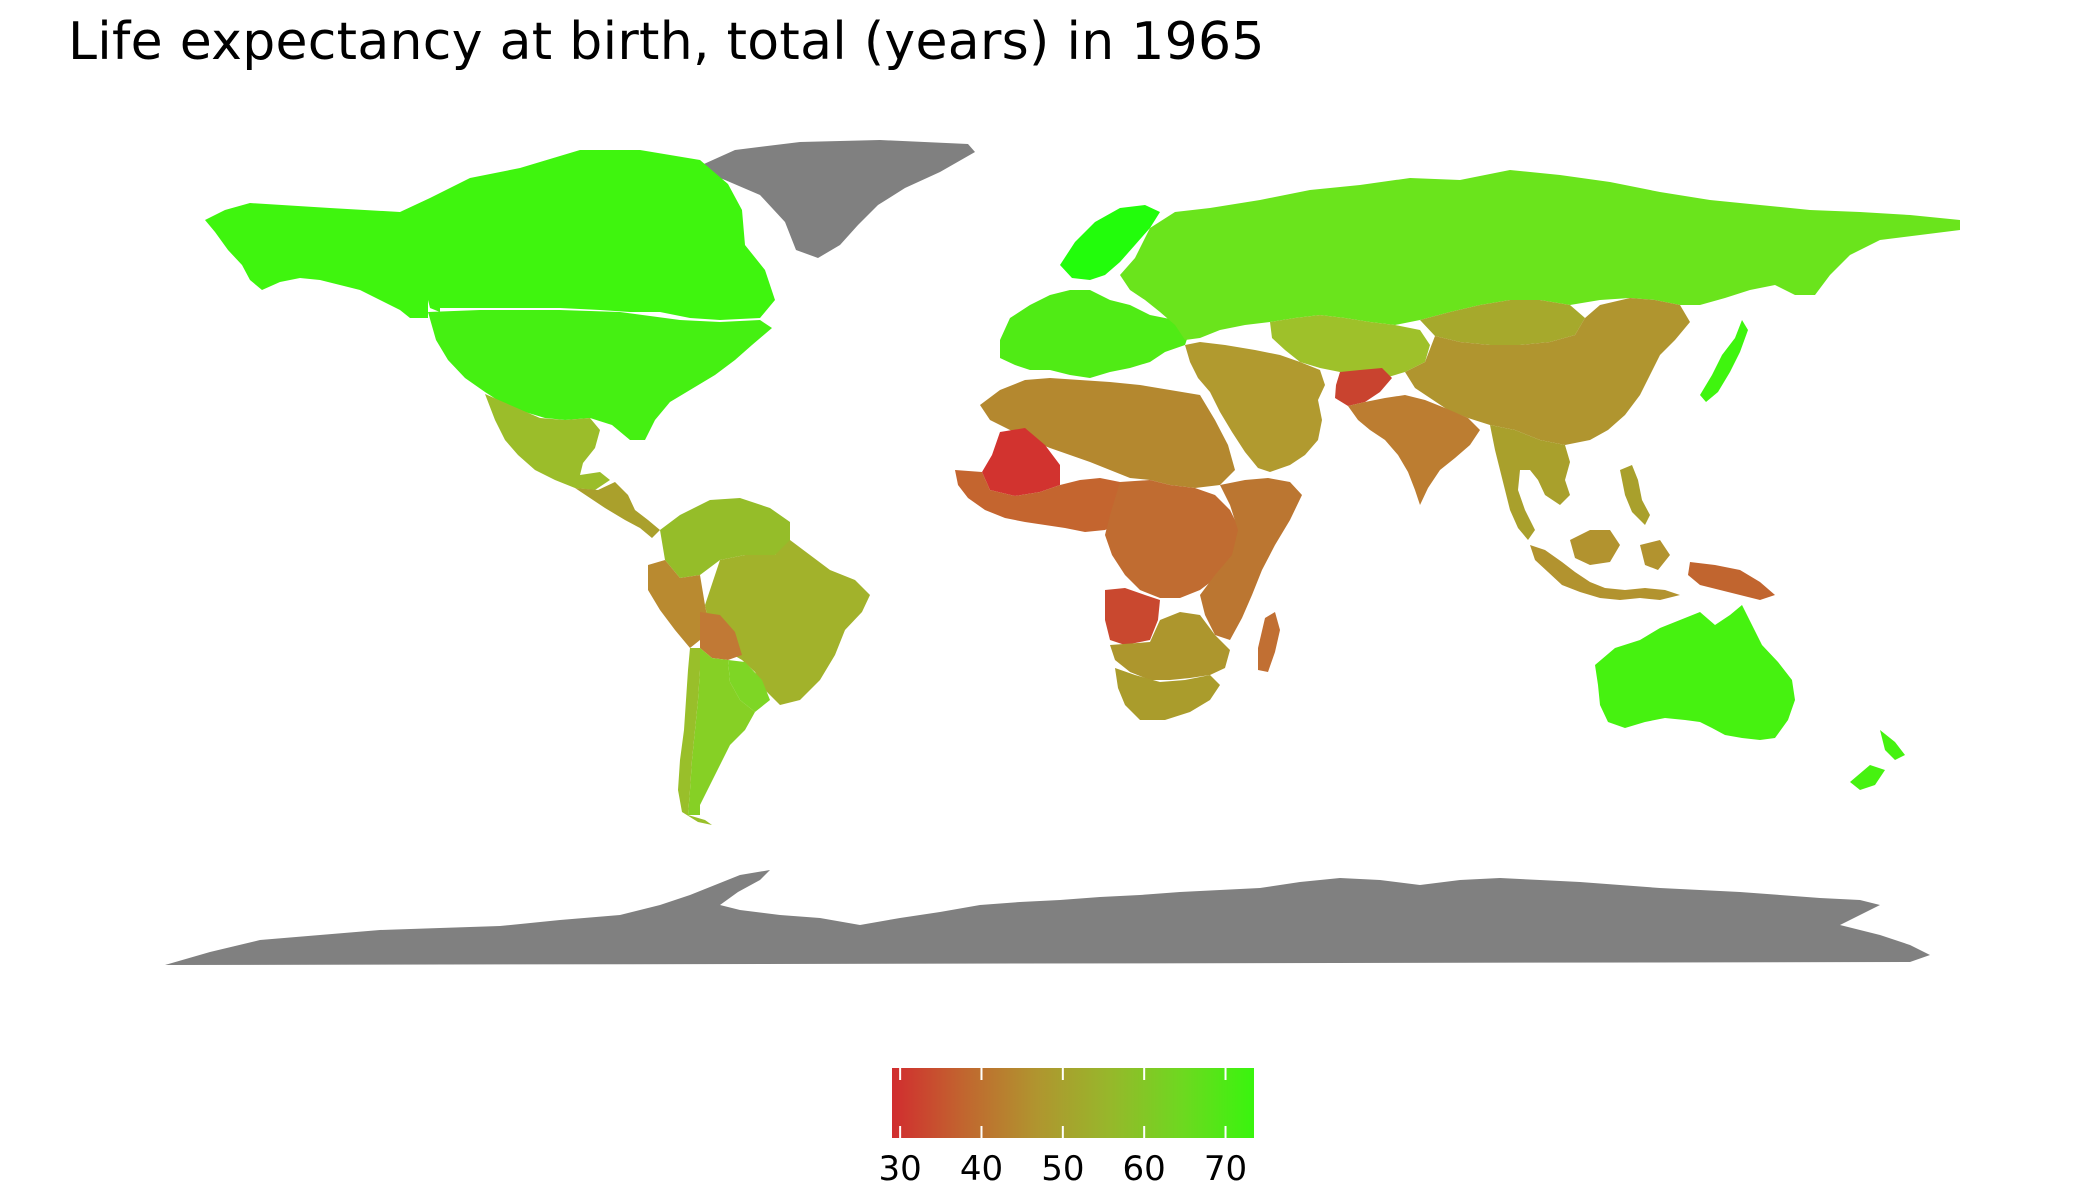  What do you see at coordinates (617, 510) in the screenshot?
I see `region-central-america` at bounding box center [617, 510].